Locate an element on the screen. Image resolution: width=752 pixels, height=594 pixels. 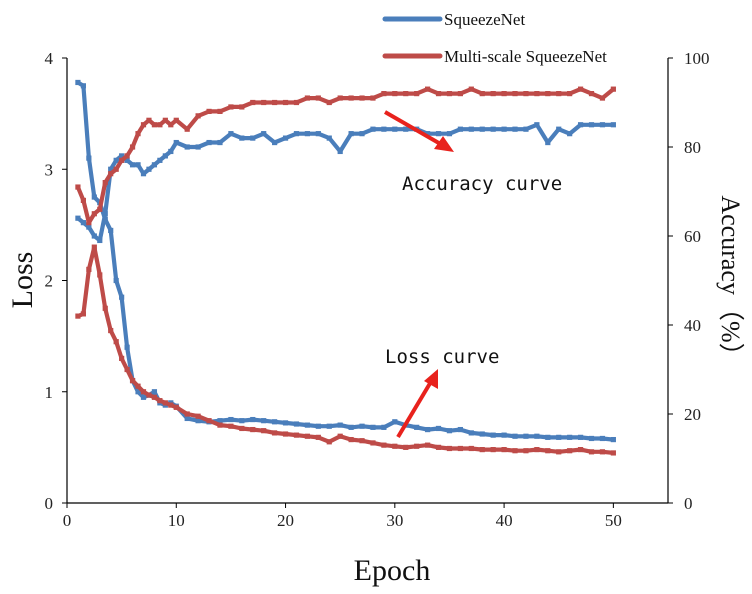
legend: SqueezeNet Multi-scale SqueezeNet is located at coordinates (494, 38).